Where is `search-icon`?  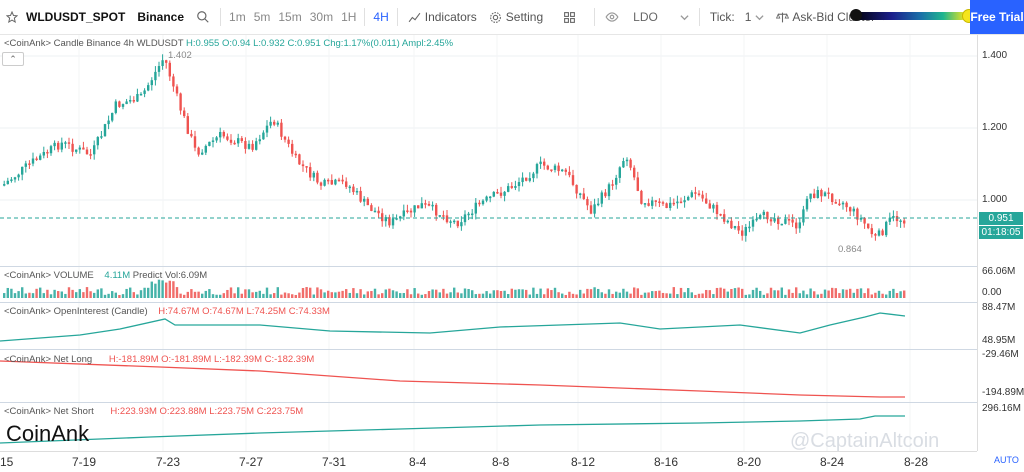 search-icon is located at coordinates (203, 17).